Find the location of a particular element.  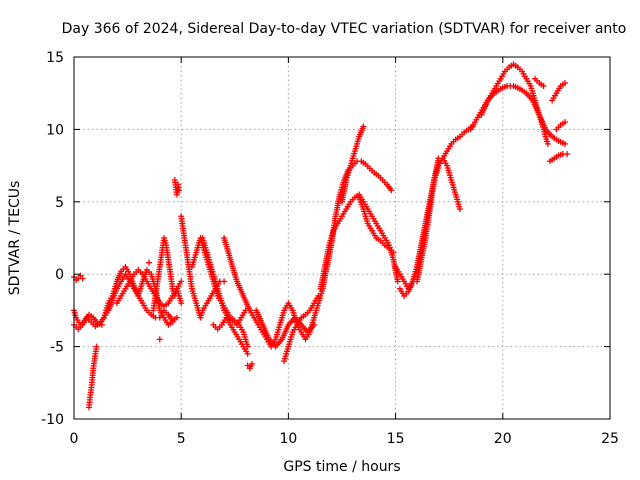

x-tick-label: 25 is located at coordinates (610, 439).